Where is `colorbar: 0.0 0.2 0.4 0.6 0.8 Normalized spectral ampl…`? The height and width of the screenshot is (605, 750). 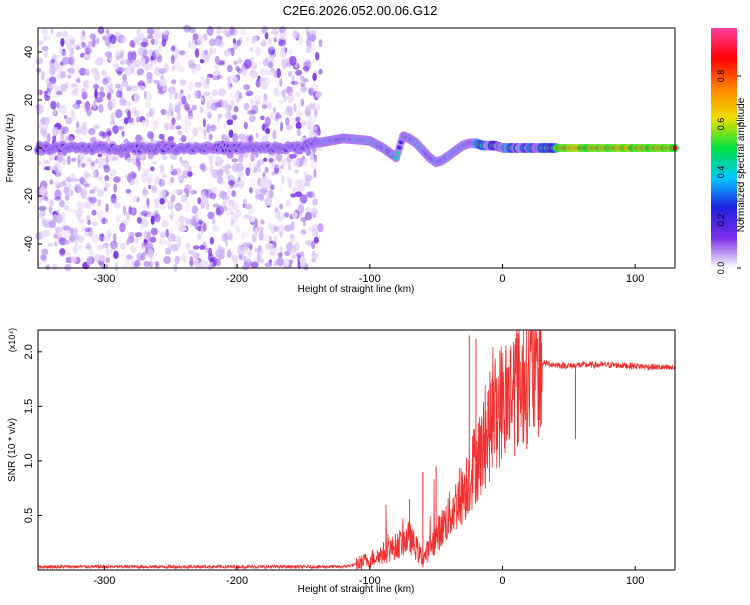
colorbar: 0.0 0.2 0.4 0.6 0.8 Normalized spectral ampl… is located at coordinates (729, 151).